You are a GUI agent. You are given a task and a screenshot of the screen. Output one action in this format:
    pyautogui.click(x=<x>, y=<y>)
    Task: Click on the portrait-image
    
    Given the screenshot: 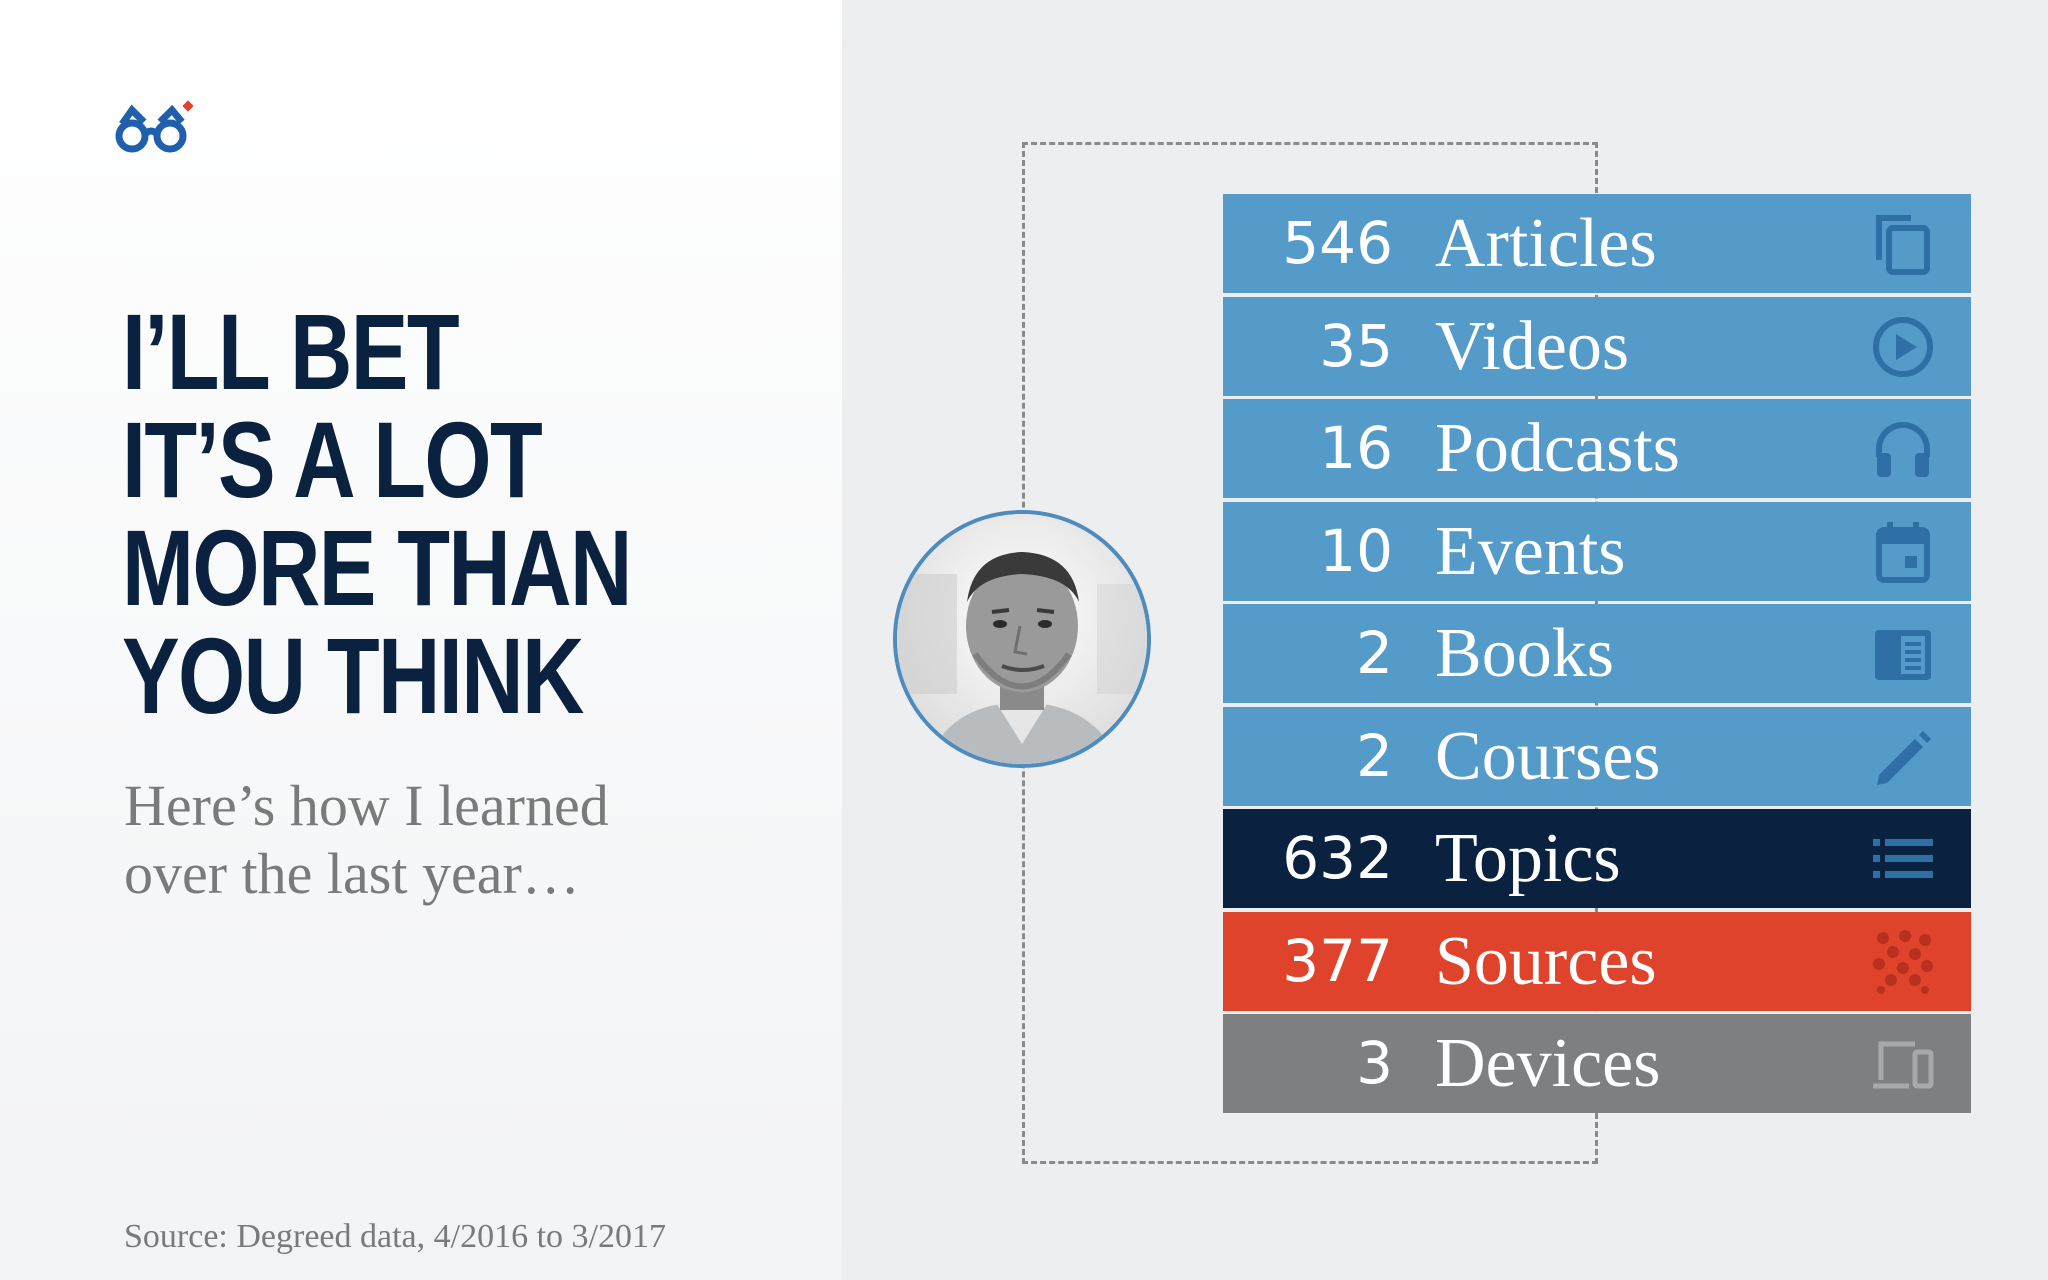 What is the action you would take?
    pyautogui.click(x=1022, y=639)
    